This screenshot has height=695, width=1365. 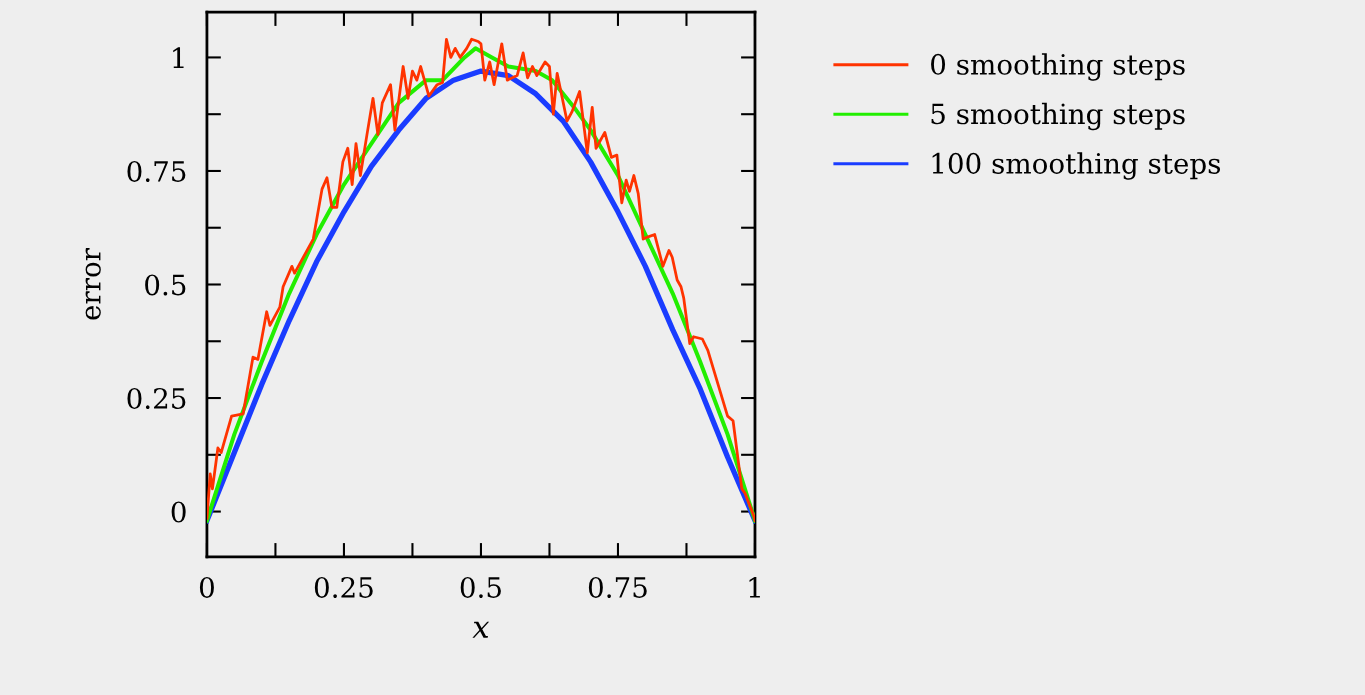 What do you see at coordinates (1058, 67) in the screenshot?
I see `legend-label: 0 smoothing steps` at bounding box center [1058, 67].